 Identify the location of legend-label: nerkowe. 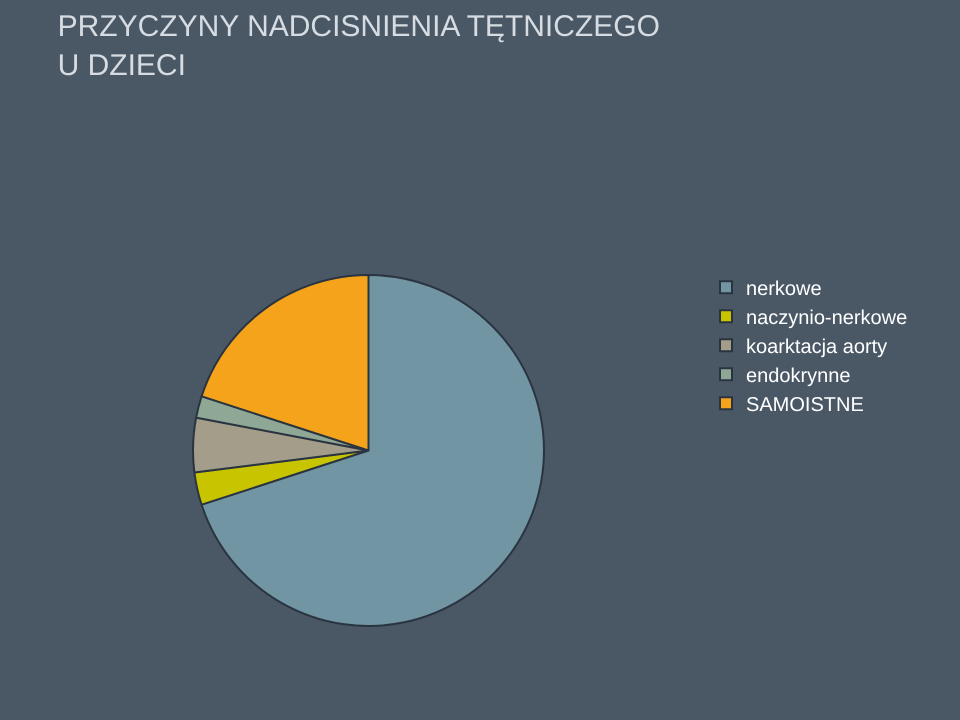
(784, 289).